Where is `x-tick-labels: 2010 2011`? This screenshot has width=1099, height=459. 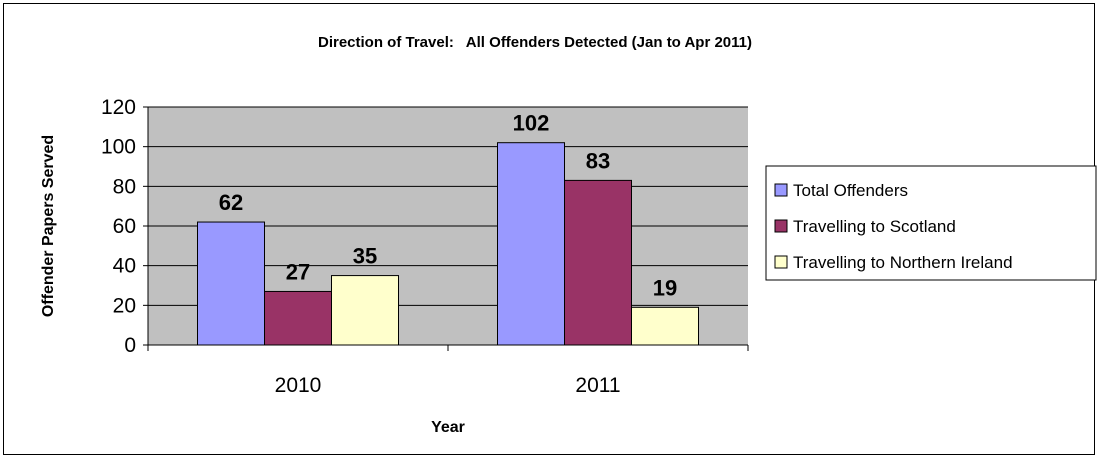
x-tick-labels: 2010 2011 is located at coordinates (448, 385).